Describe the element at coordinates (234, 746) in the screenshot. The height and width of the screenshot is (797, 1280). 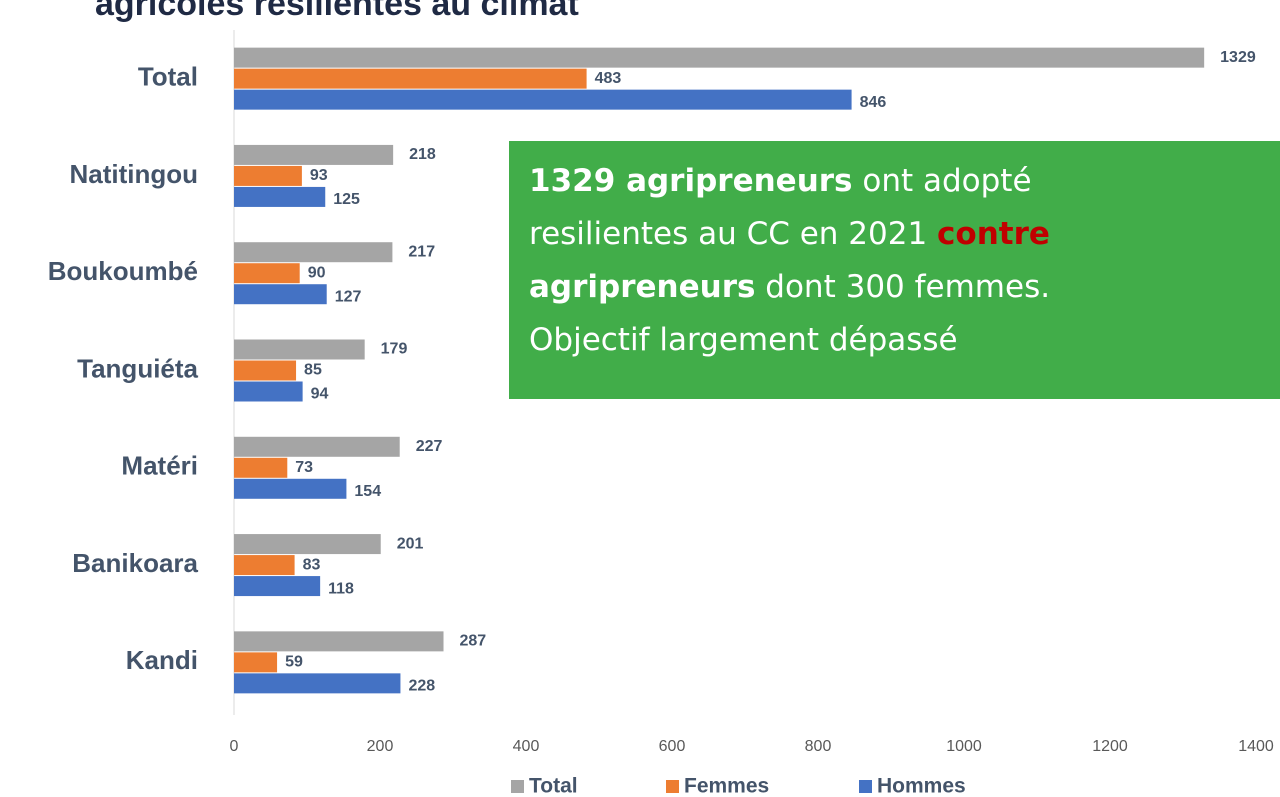
I see `x-tick-label: 0` at that location.